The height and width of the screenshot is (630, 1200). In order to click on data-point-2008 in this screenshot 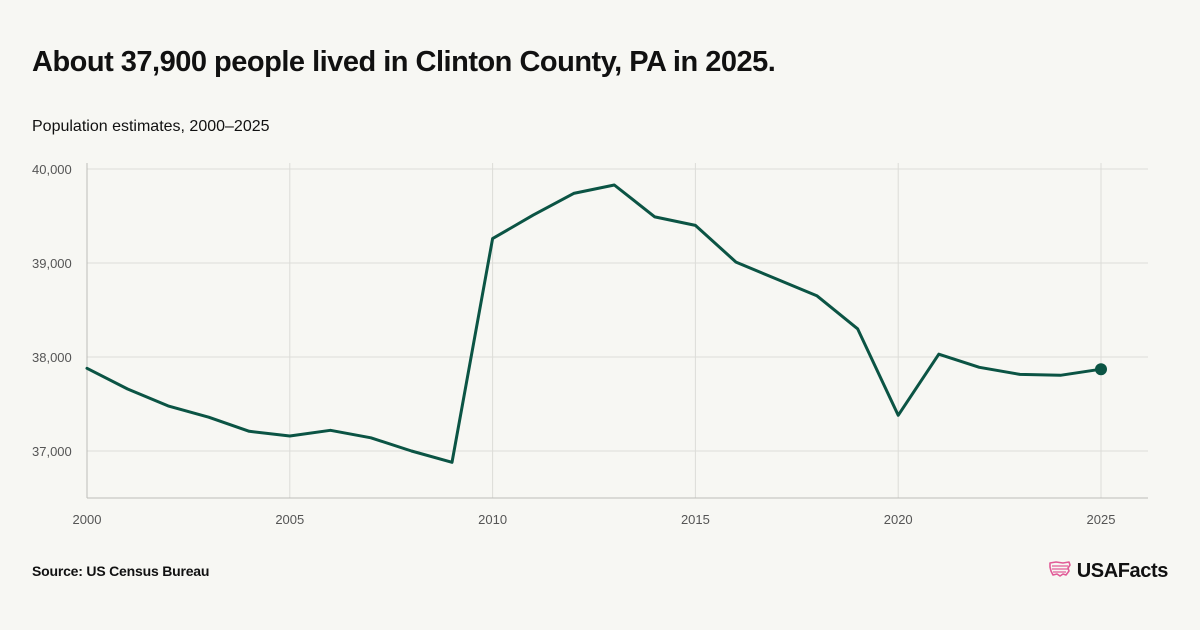, I will do `click(411, 451)`.